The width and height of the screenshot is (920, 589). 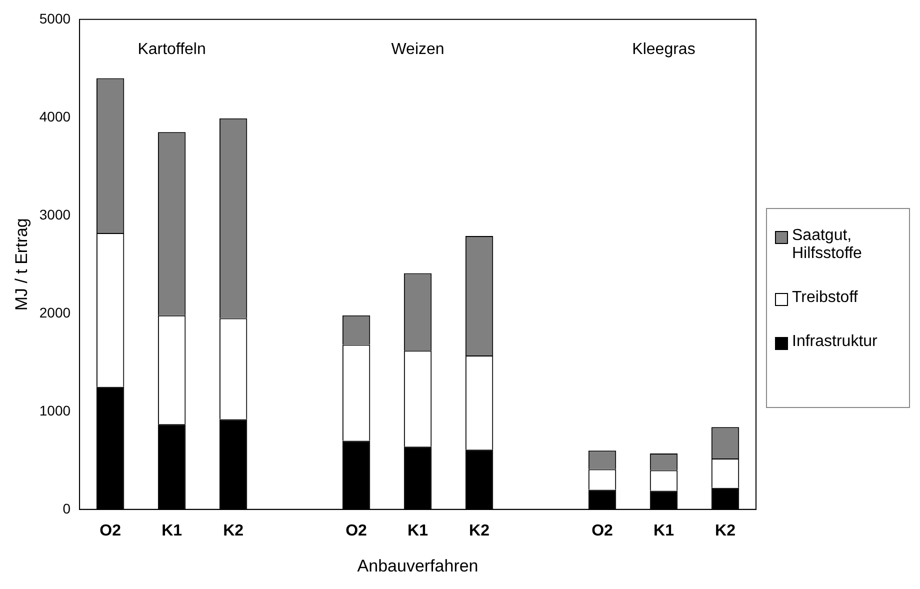 What do you see at coordinates (55, 18) in the screenshot?
I see `y-tick-label: 5000` at bounding box center [55, 18].